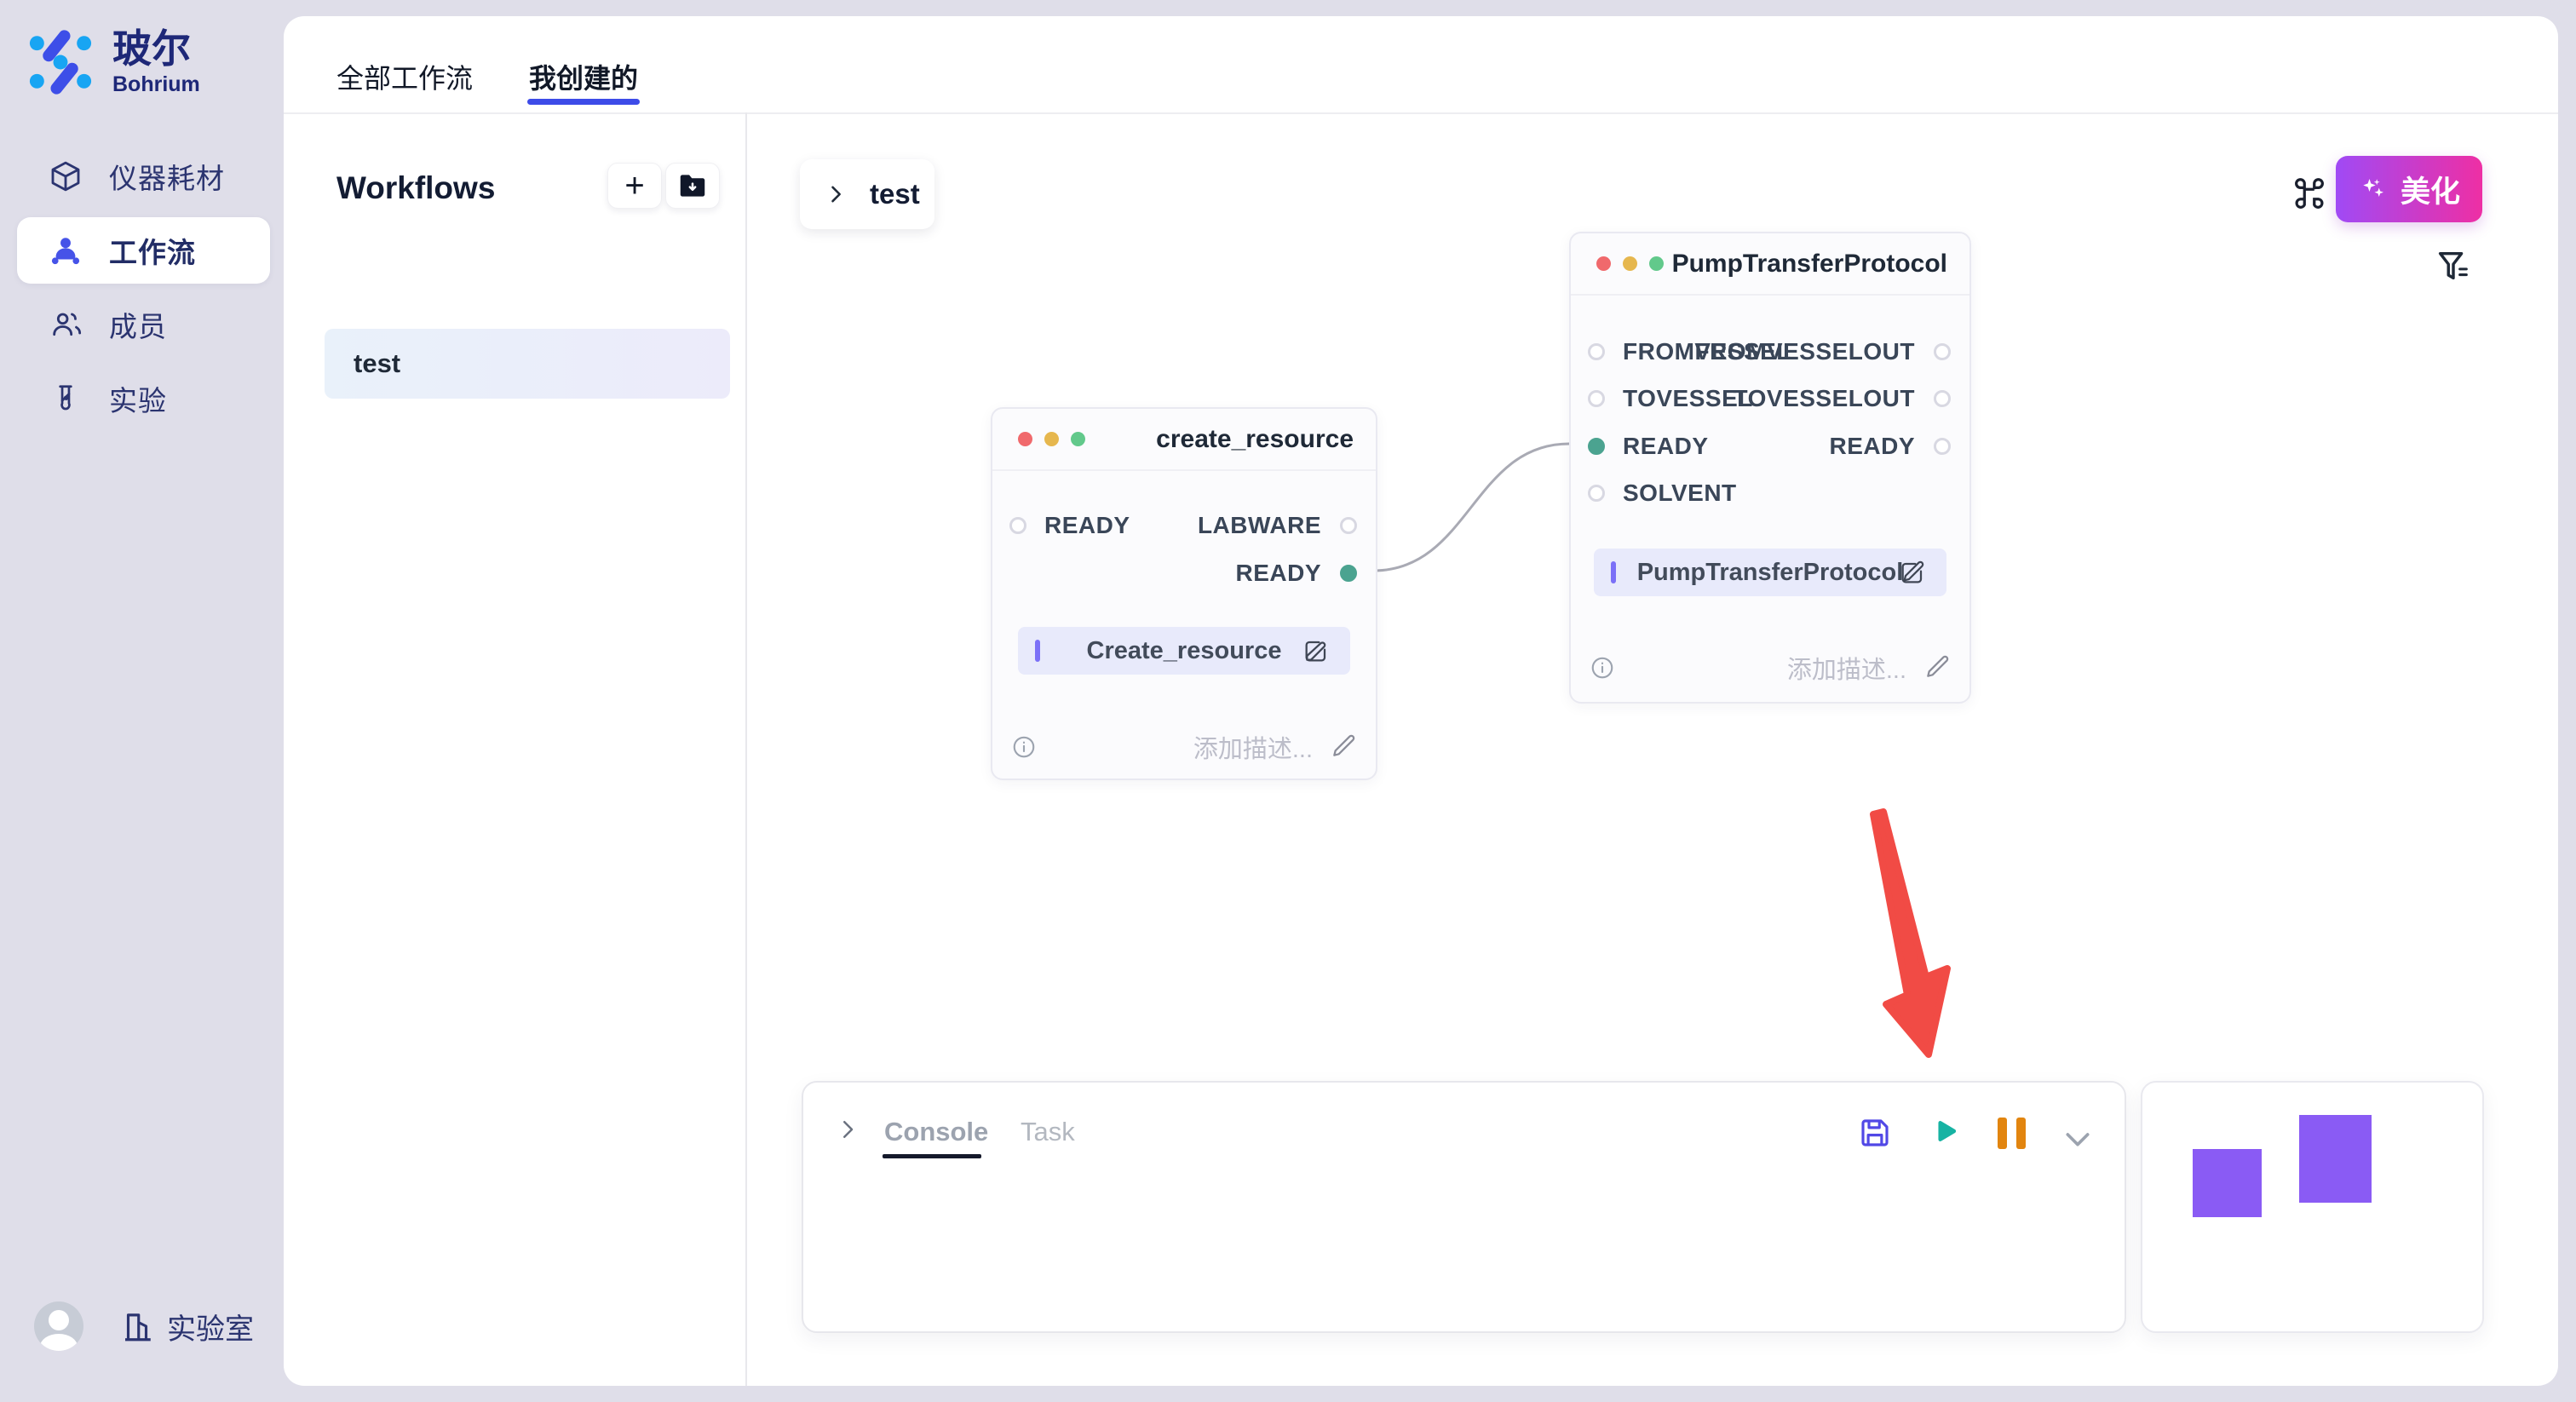  What do you see at coordinates (1688, 398) in the screenshot?
I see `port-label: TOVESSEL` at bounding box center [1688, 398].